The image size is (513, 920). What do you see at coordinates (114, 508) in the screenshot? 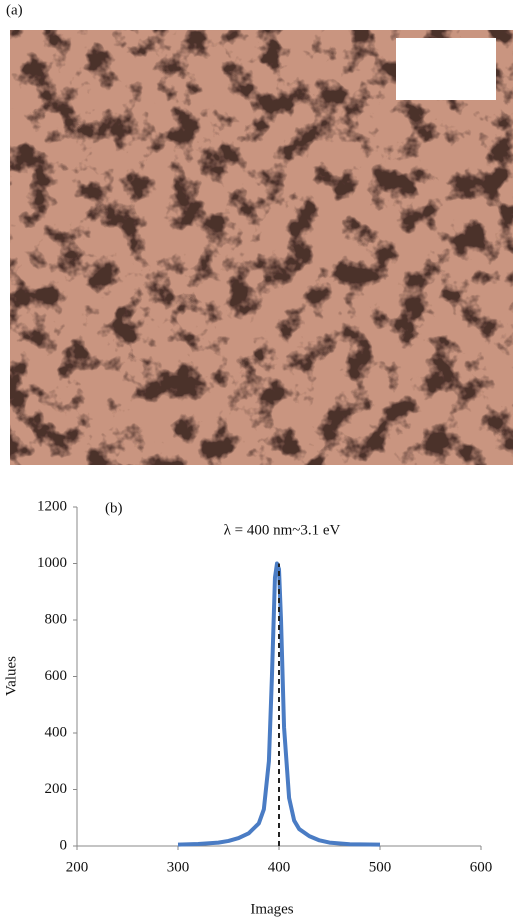
I see `panel-label: (b)` at bounding box center [114, 508].